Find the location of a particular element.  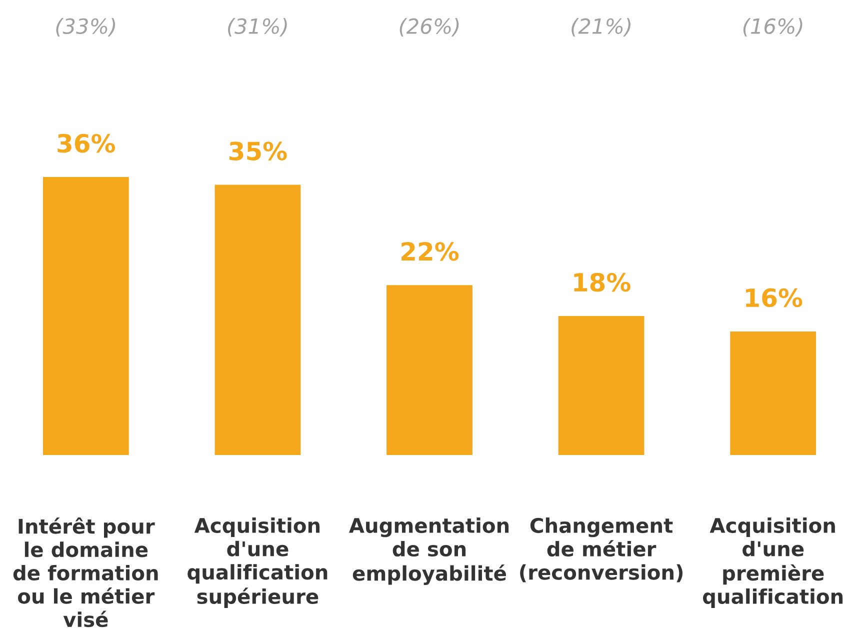

x-tick-label: Changement de métier (reconversion) is located at coordinates (601, 550).